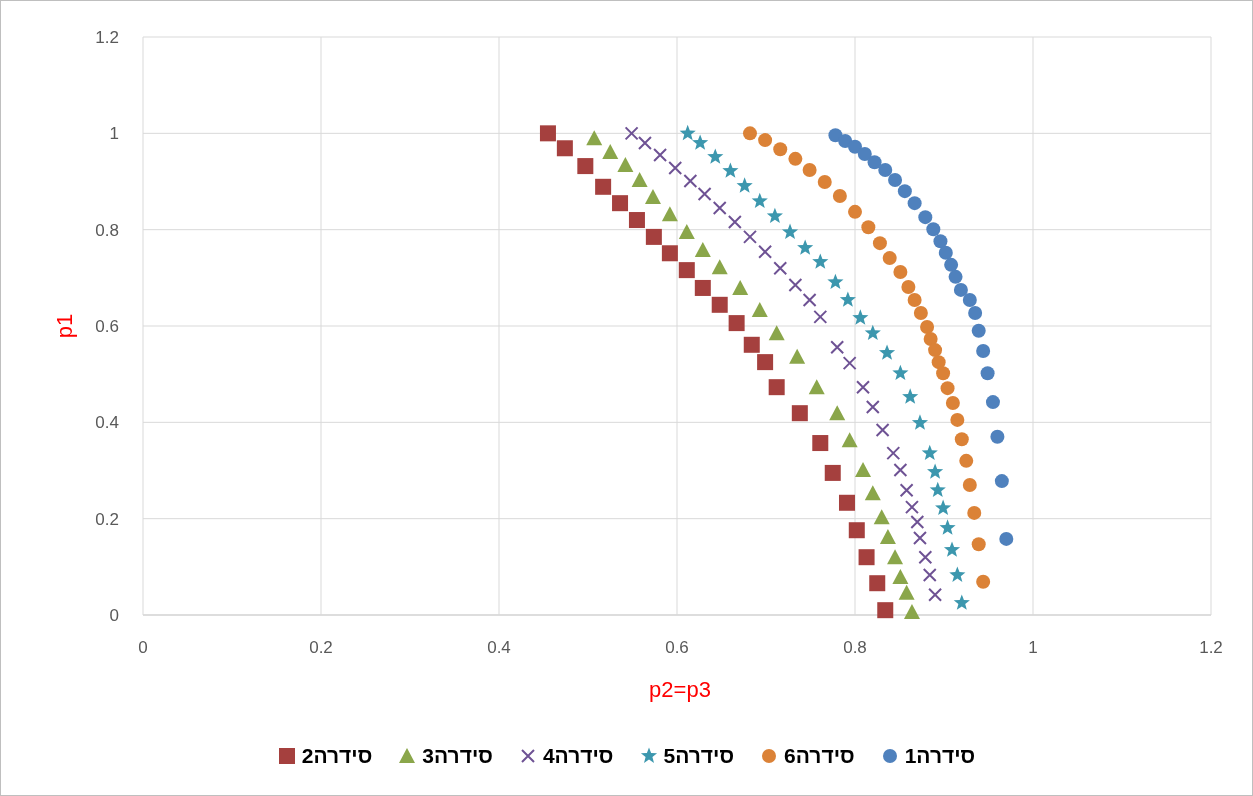 Image resolution: width=1253 pixels, height=796 pixels. Describe the element at coordinates (699, 756) in the screenshot. I see `legend-label: סידרה5` at that location.